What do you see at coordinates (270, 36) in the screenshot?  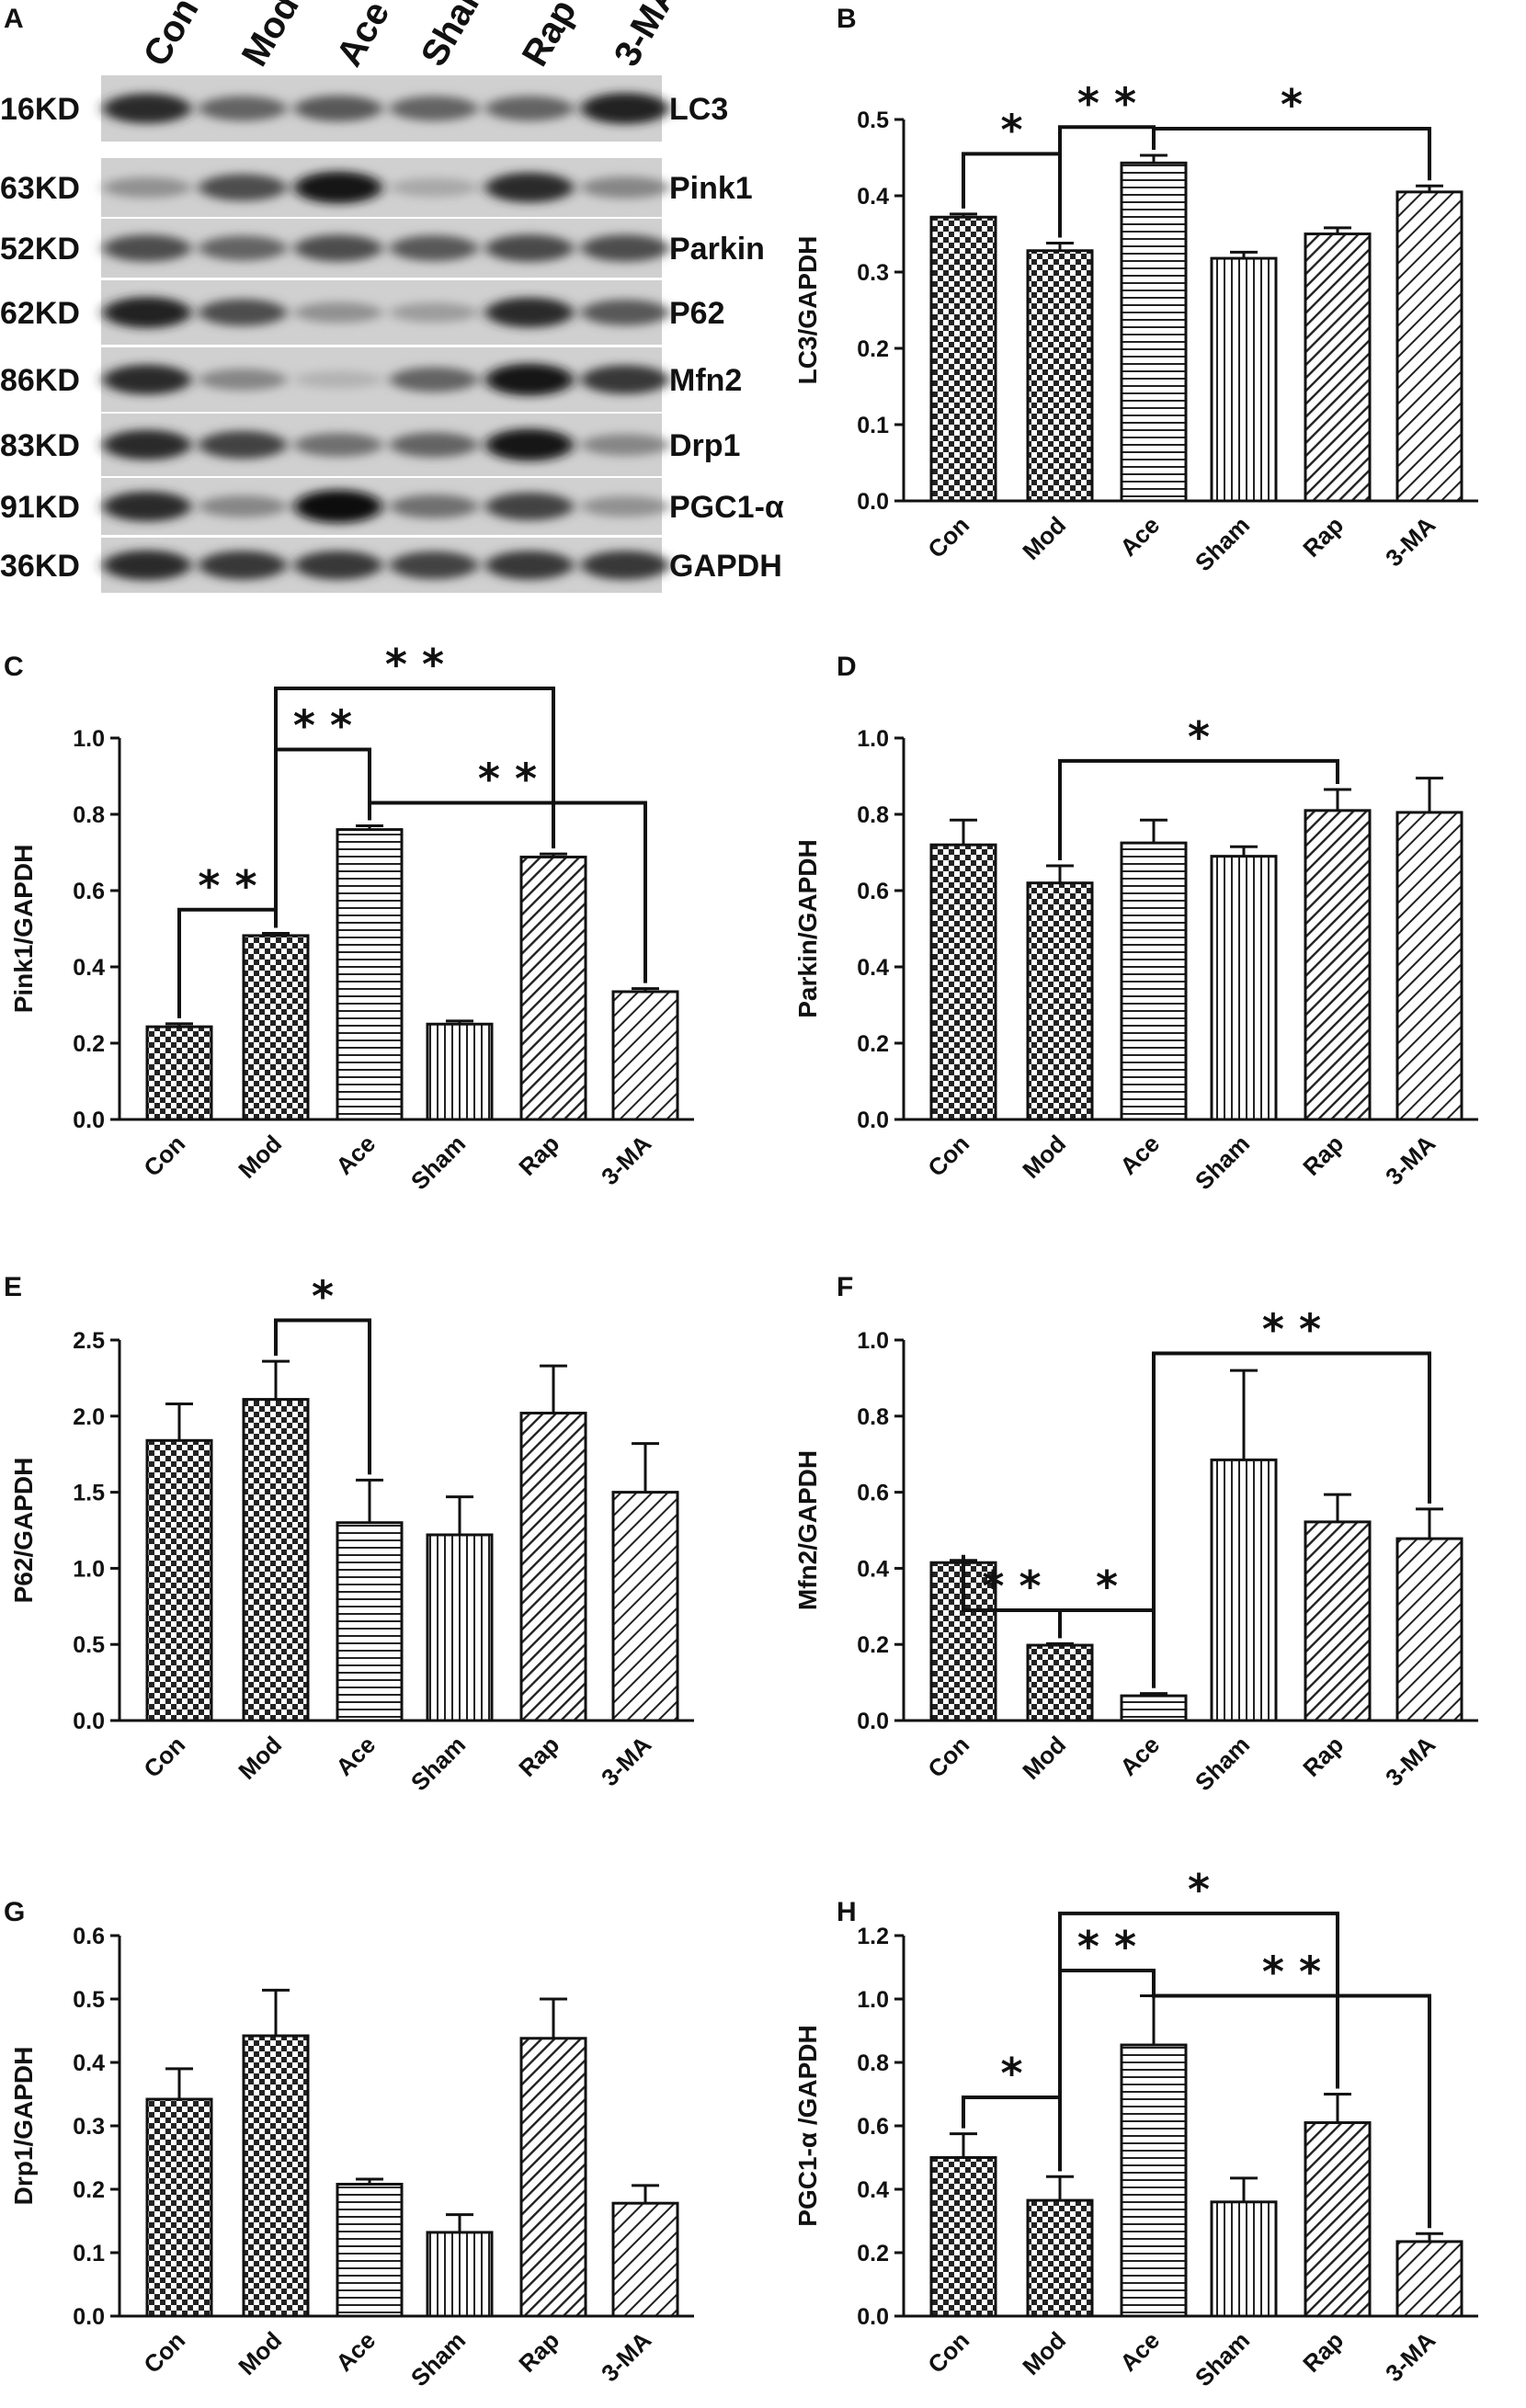 I see `lane-label: Mod` at bounding box center [270, 36].